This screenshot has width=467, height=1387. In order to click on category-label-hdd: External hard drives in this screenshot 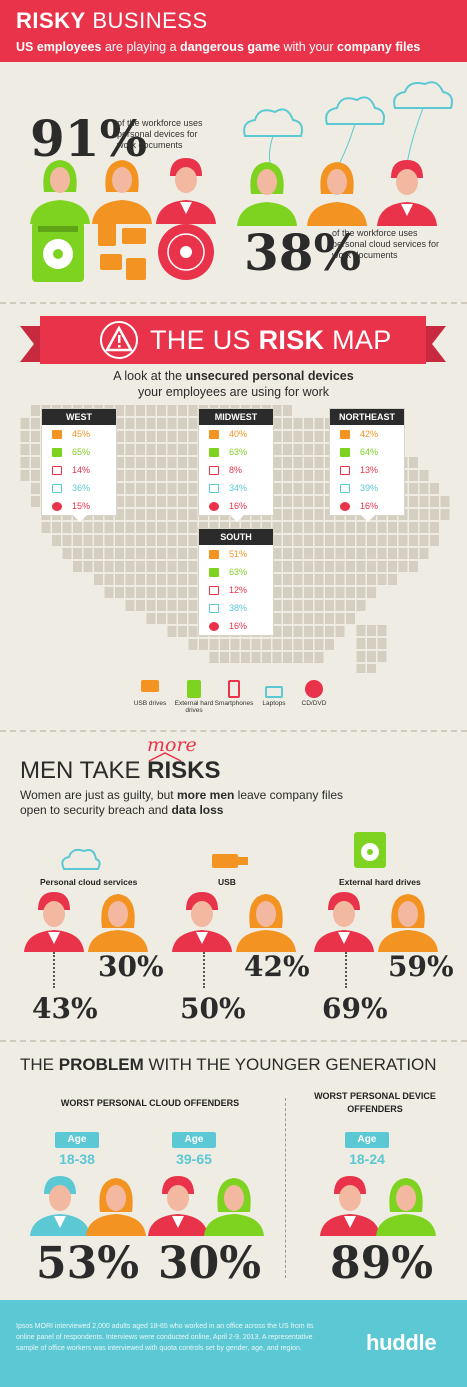, I will do `click(380, 882)`.